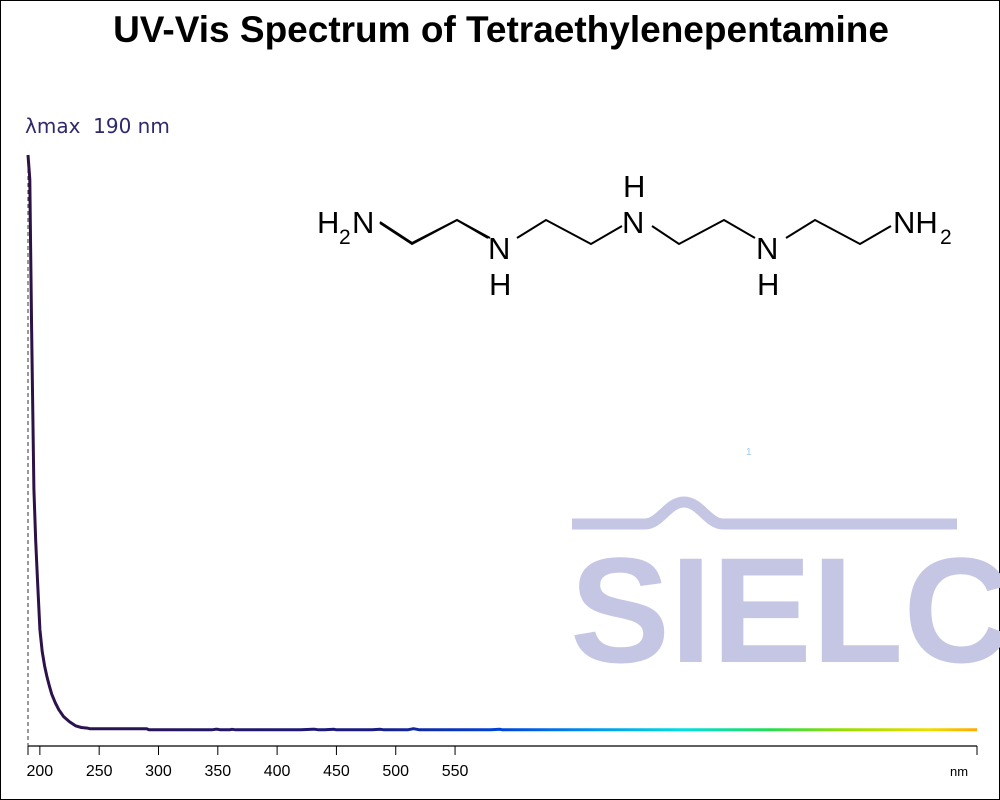  Describe the element at coordinates (634, 186) in the screenshot. I see `atom-n2-h: H` at that location.